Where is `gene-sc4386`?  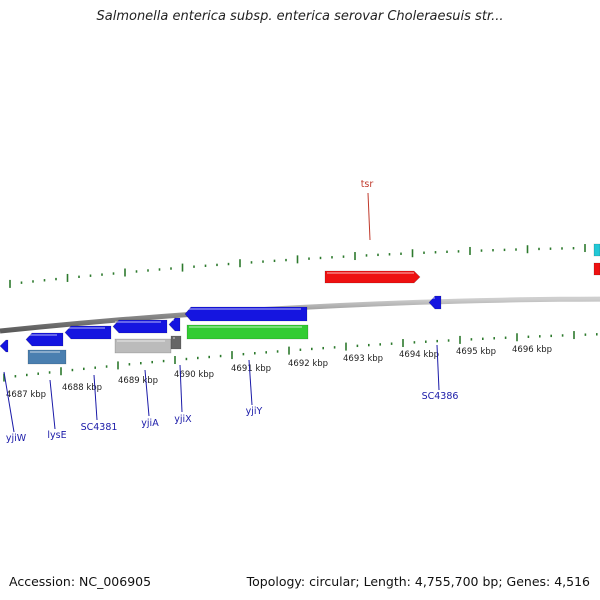 gene-sc4386 is located at coordinates (435, 302).